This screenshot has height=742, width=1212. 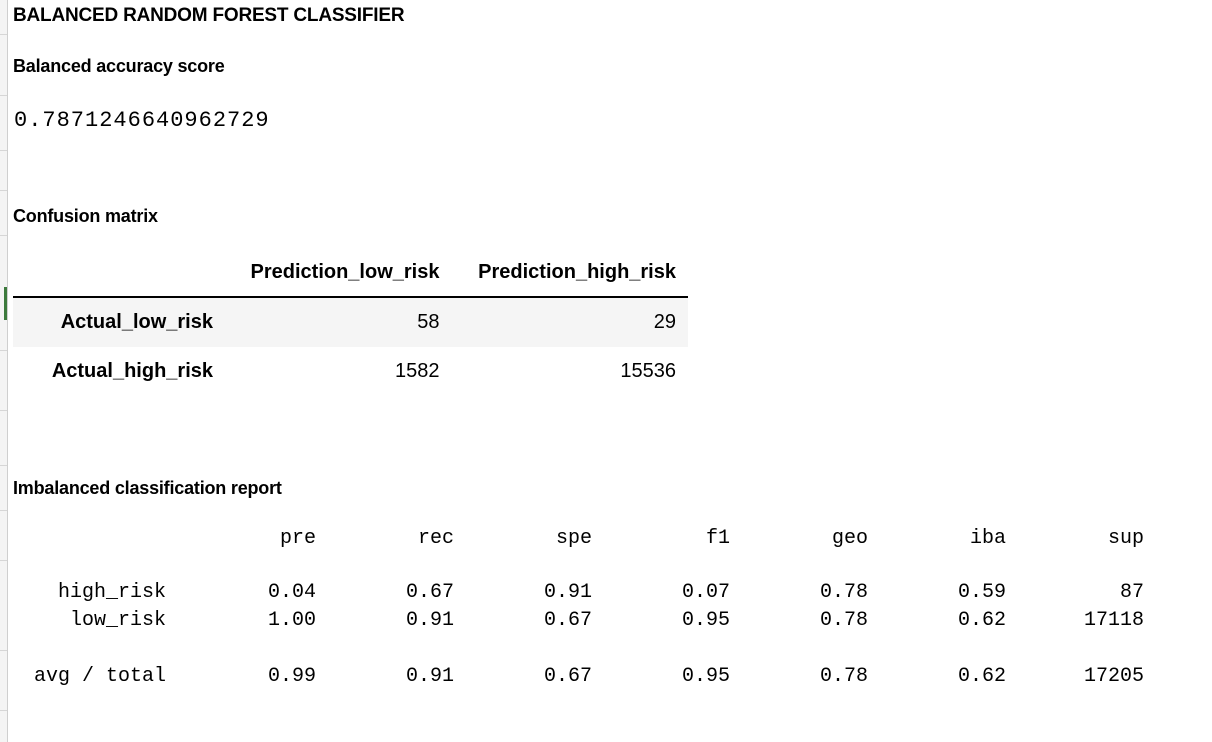 I want to click on report-column-header: rec, so click(x=435, y=538).